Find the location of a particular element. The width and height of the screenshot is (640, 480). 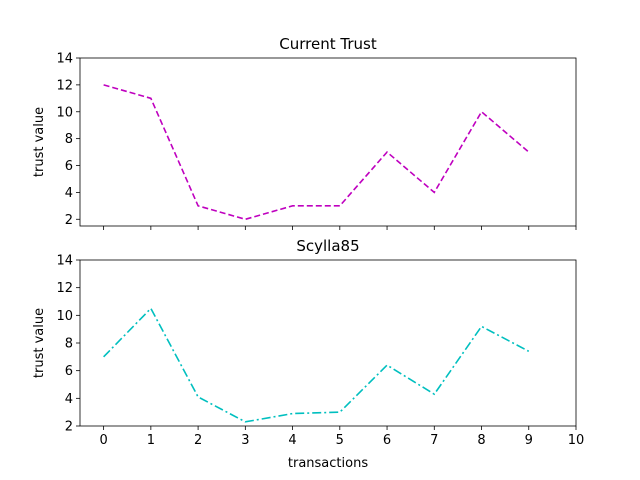

x-tick-label: 7 is located at coordinates (434, 440).